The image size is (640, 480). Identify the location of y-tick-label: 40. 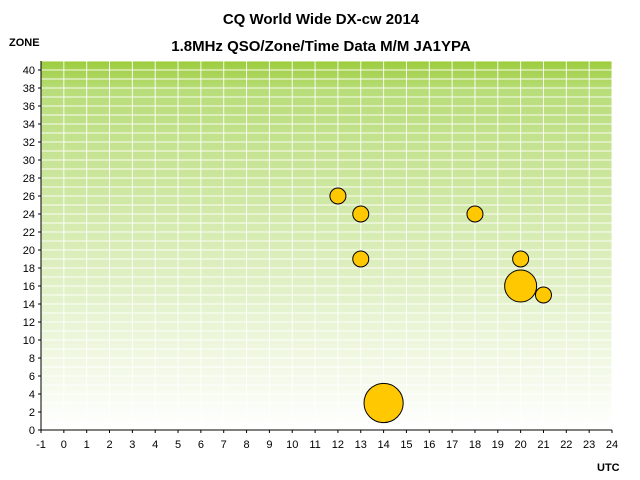
(29, 71).